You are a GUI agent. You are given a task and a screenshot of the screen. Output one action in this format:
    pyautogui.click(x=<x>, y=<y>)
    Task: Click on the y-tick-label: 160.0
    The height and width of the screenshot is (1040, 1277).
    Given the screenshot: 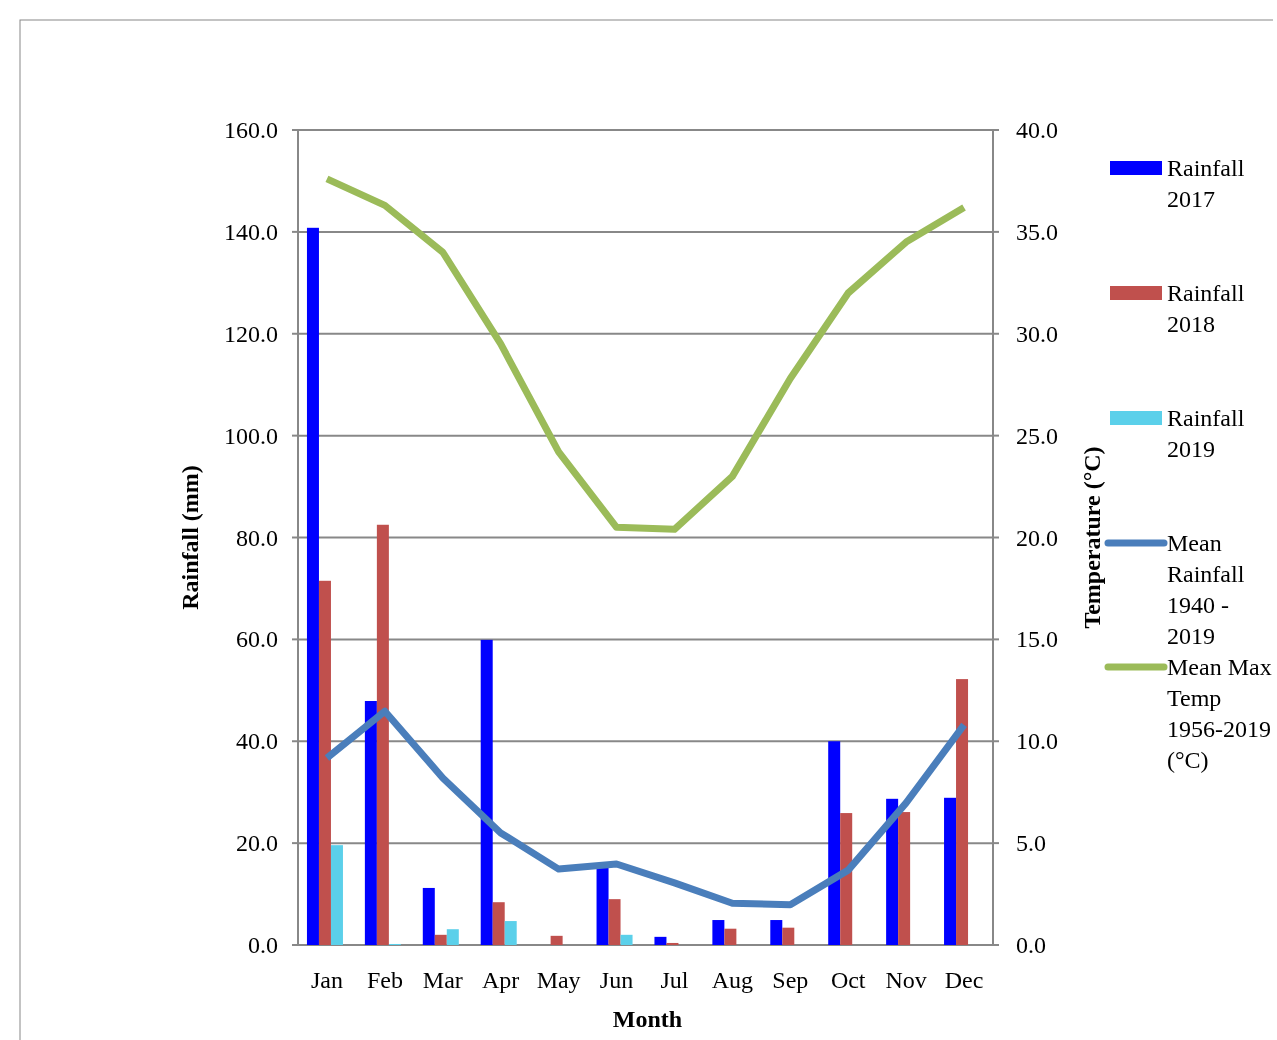 What is the action you would take?
    pyautogui.click(x=251, y=130)
    